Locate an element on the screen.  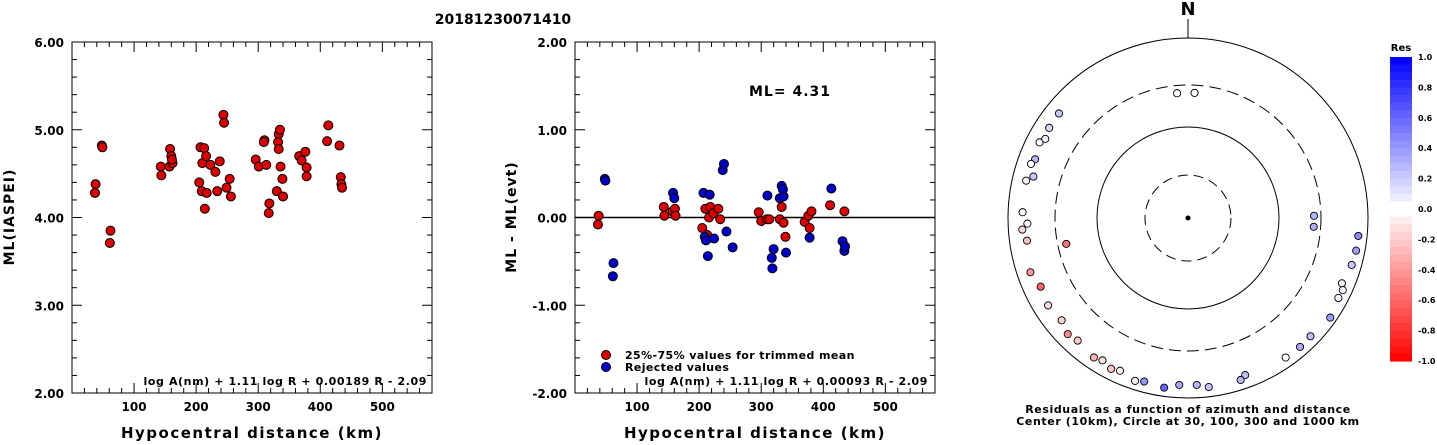
y-tick-label: 1.00 is located at coordinates (552, 131).